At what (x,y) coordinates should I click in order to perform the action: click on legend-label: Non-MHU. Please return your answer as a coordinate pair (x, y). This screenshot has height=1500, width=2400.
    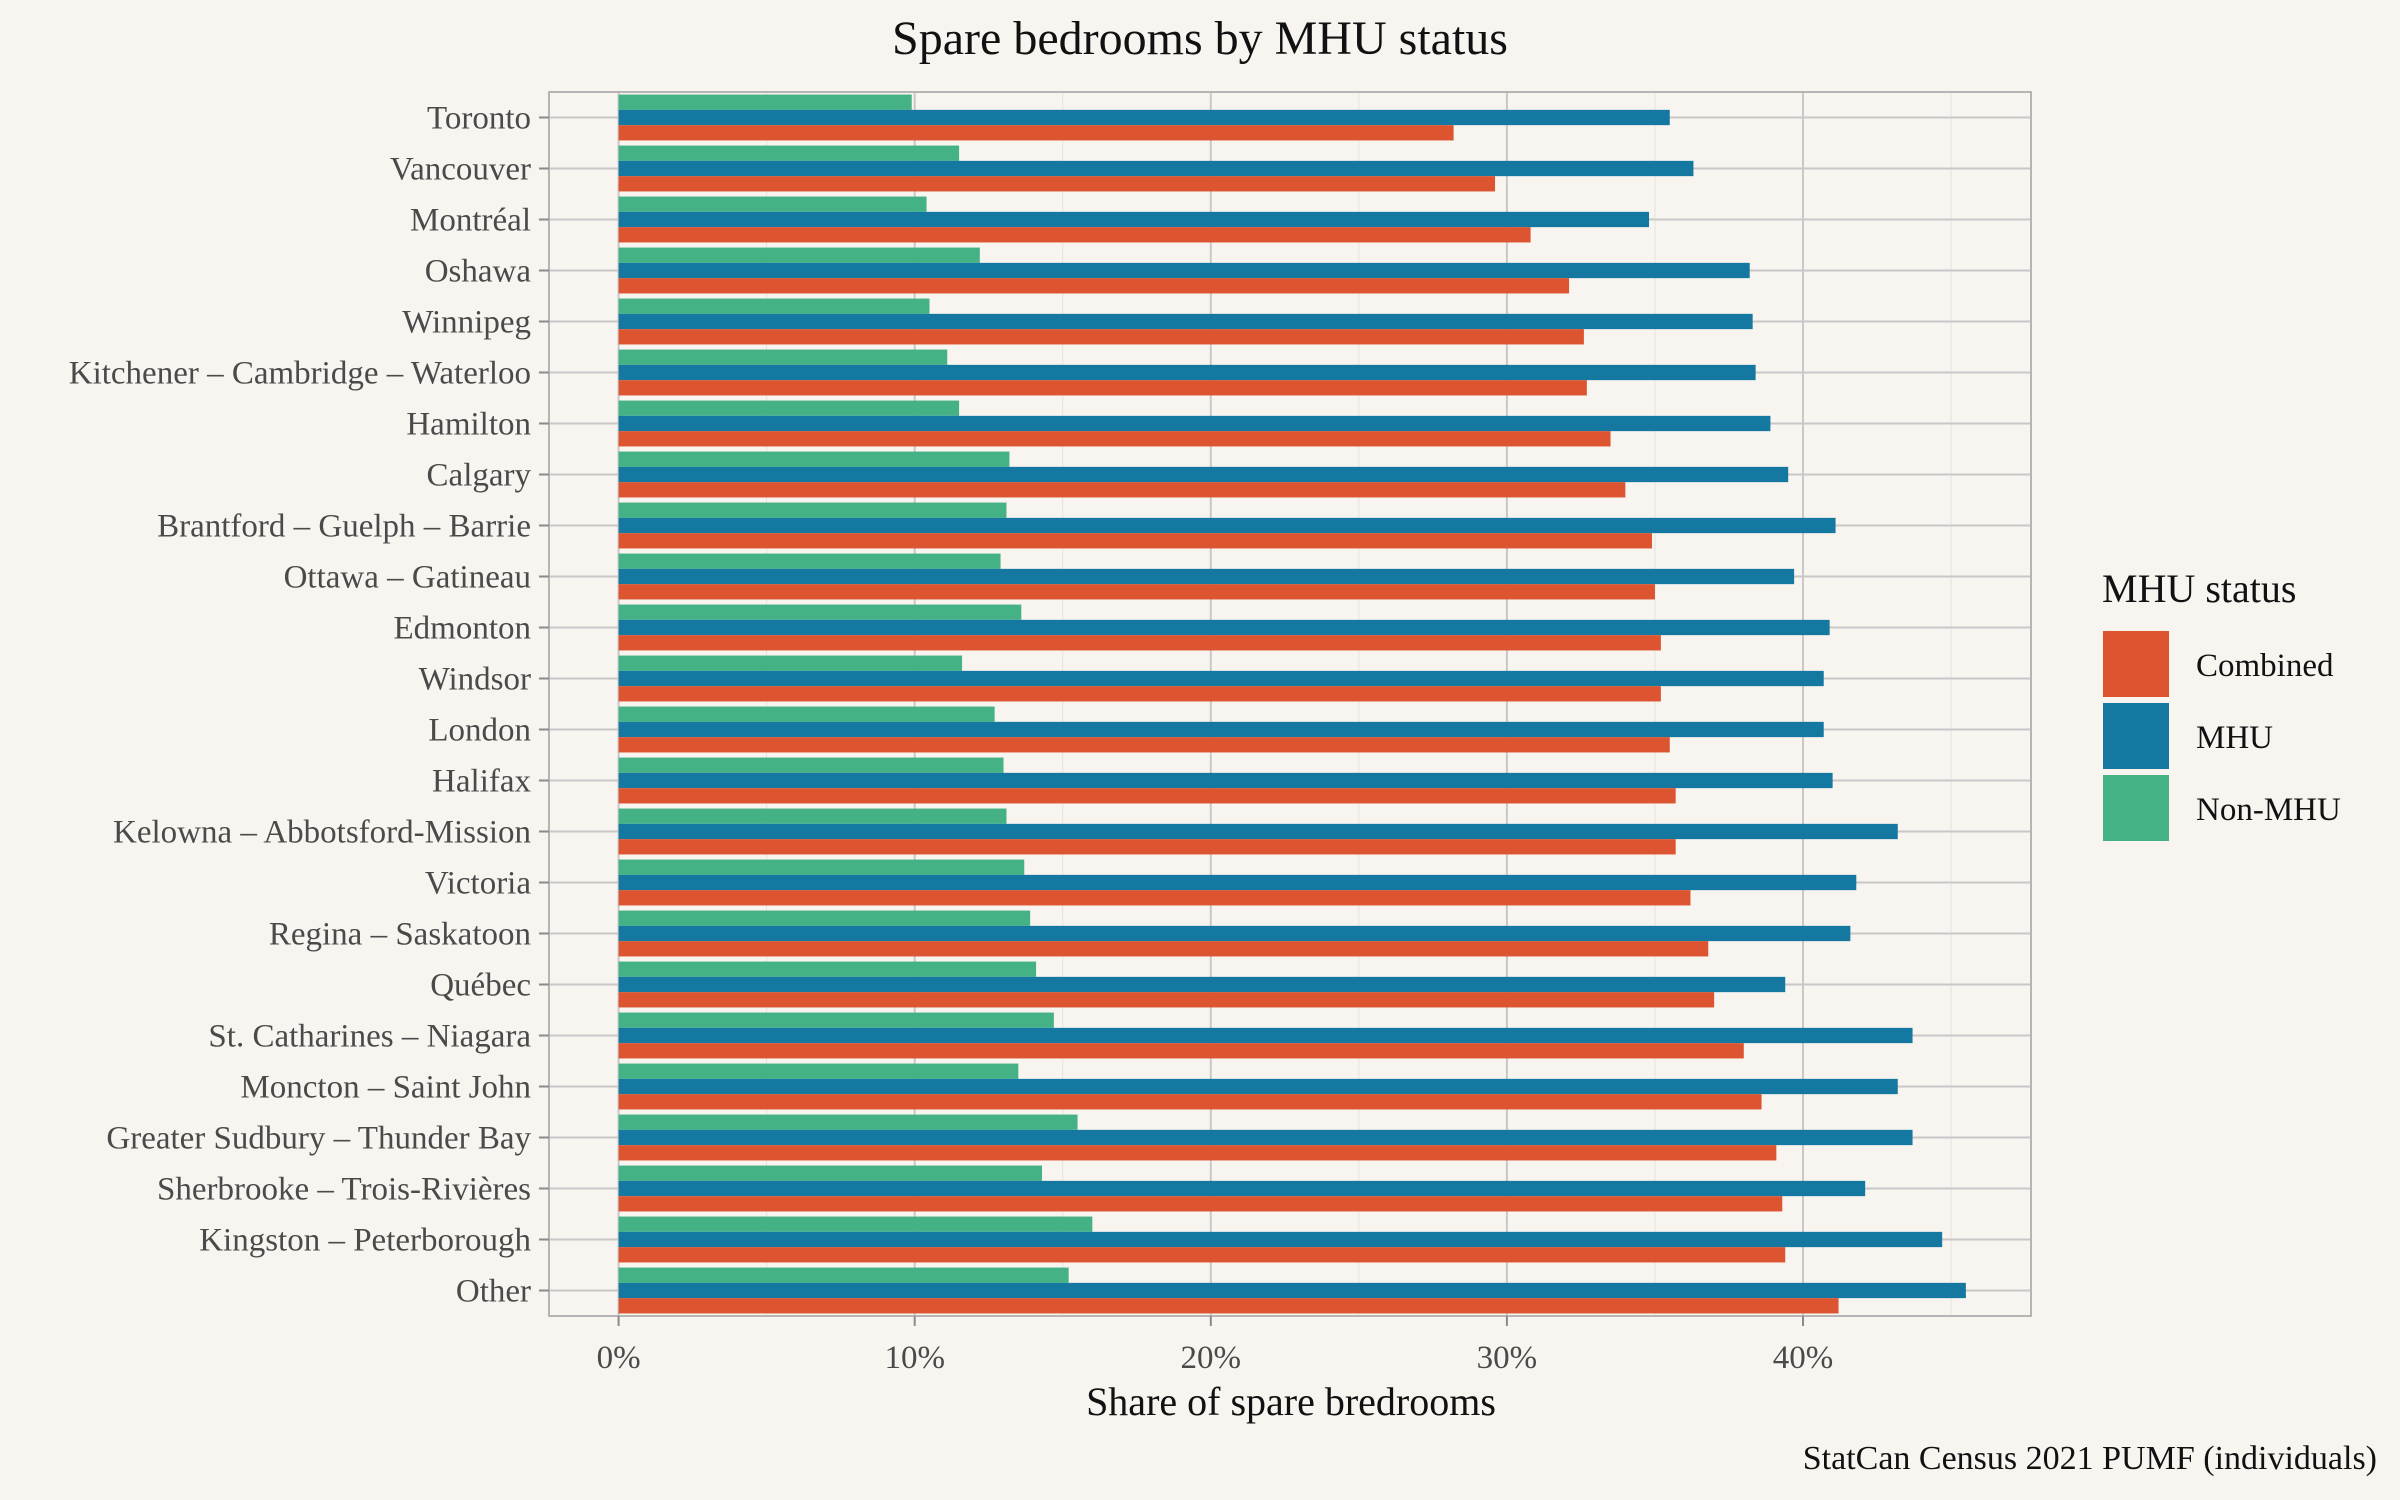
    Looking at the image, I should click on (2268, 810).